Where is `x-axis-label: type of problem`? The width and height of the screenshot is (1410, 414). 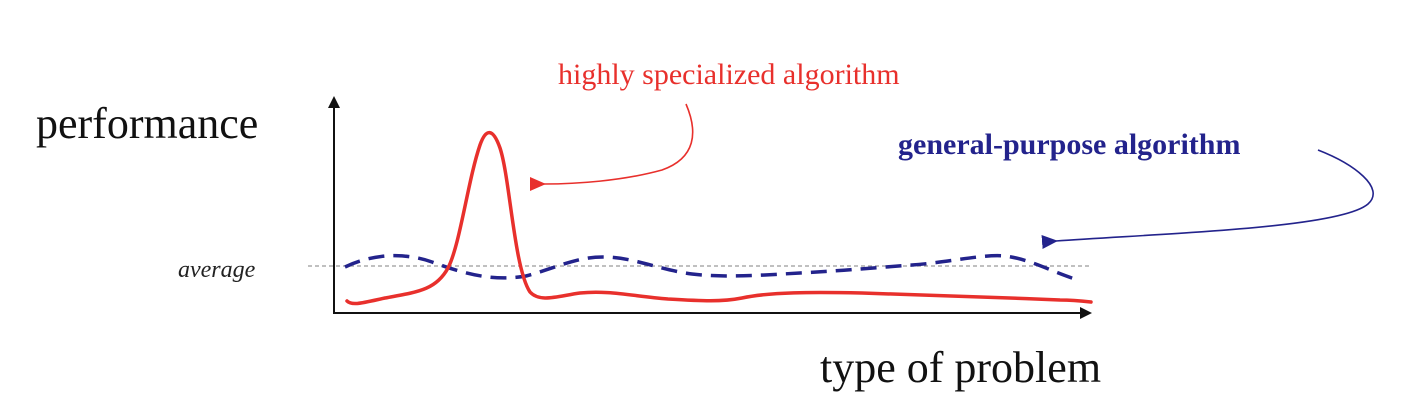
x-axis-label: type of problem is located at coordinates (961, 367).